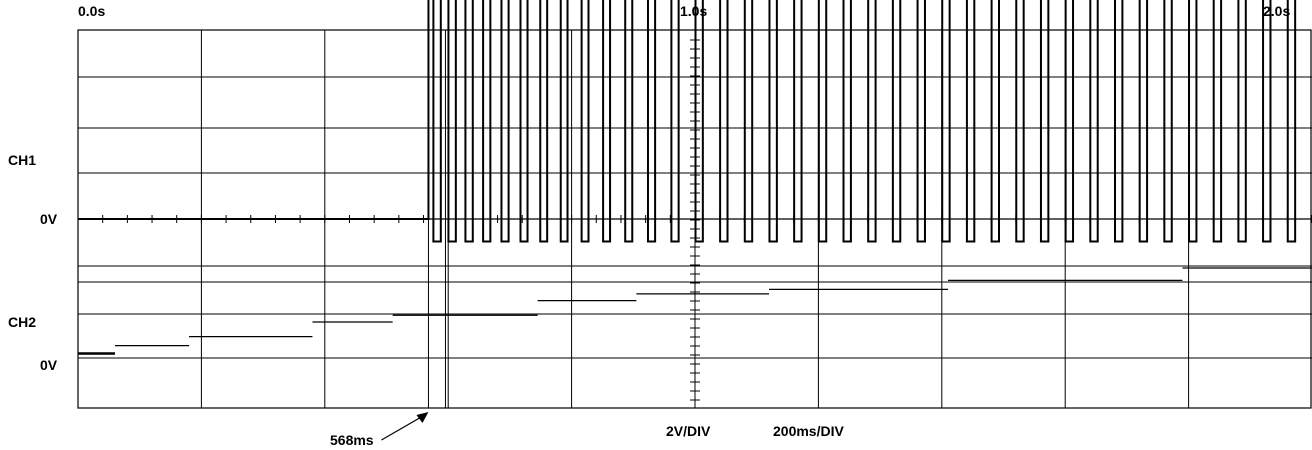  Describe the element at coordinates (404, 427) in the screenshot. I see `marker-arrow-shaft` at that location.